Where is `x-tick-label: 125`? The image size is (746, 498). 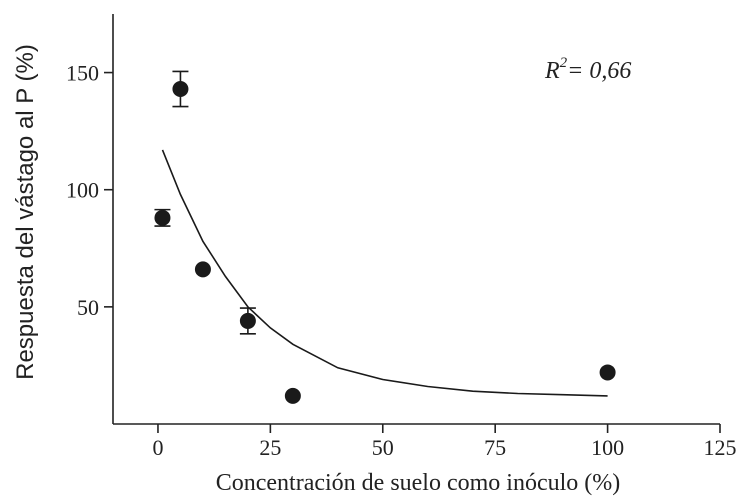 x-tick-label: 125 is located at coordinates (720, 447).